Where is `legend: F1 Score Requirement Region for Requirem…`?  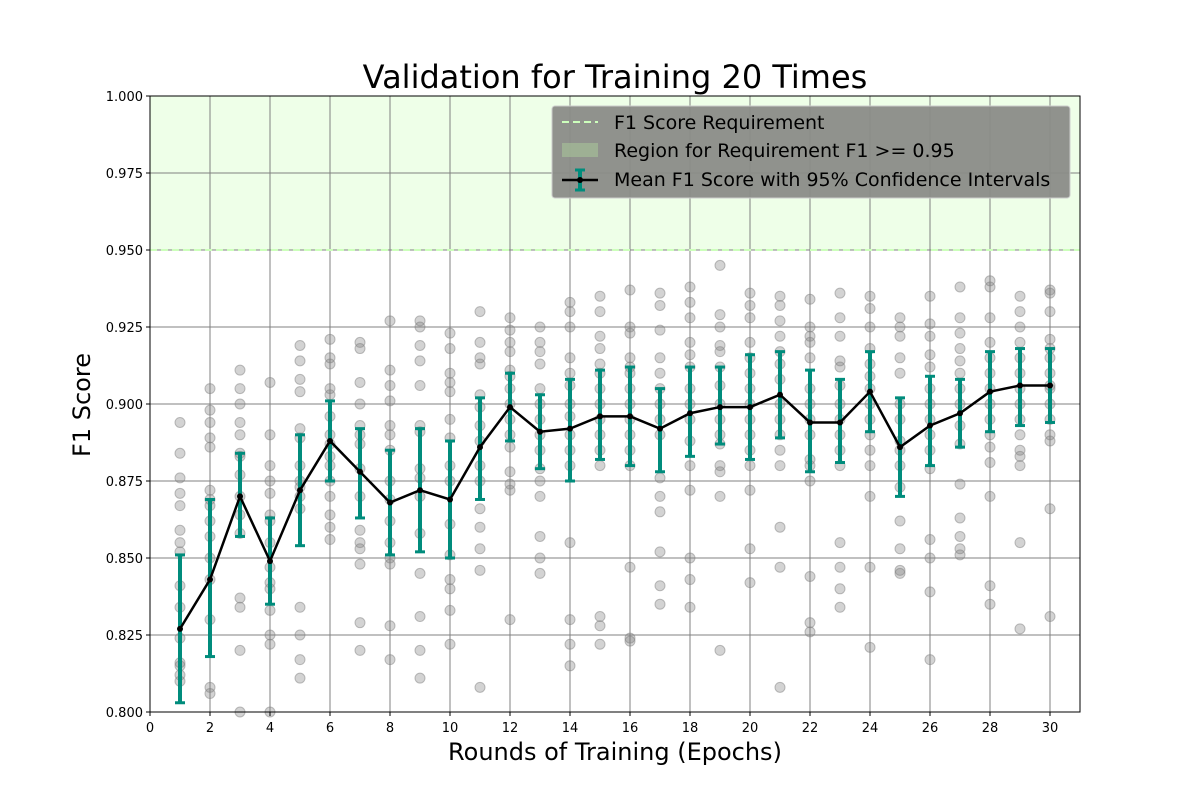
legend: F1 Score Requirement Region for Requirem… is located at coordinates (811, 152).